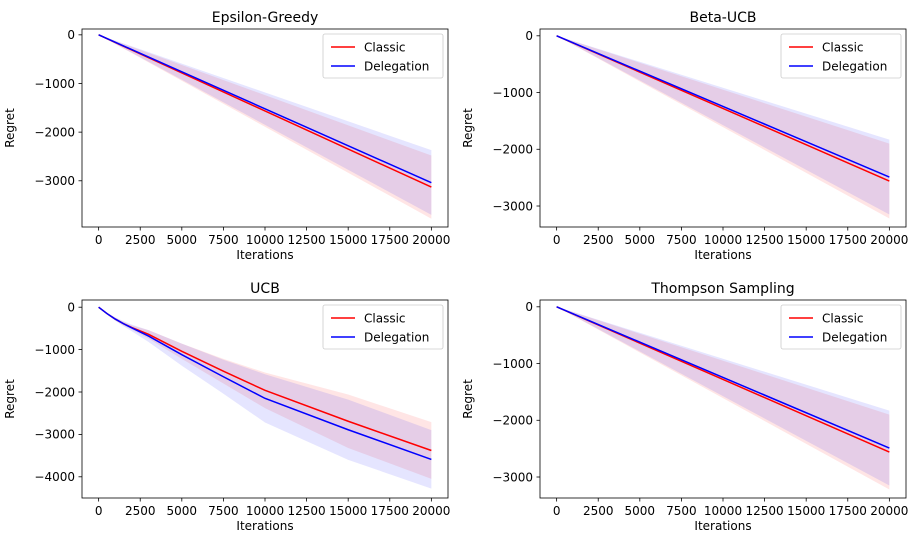 This screenshot has height=536, width=908. I want to click on chart-title: Epsilon-Greedy, so click(265, 18).